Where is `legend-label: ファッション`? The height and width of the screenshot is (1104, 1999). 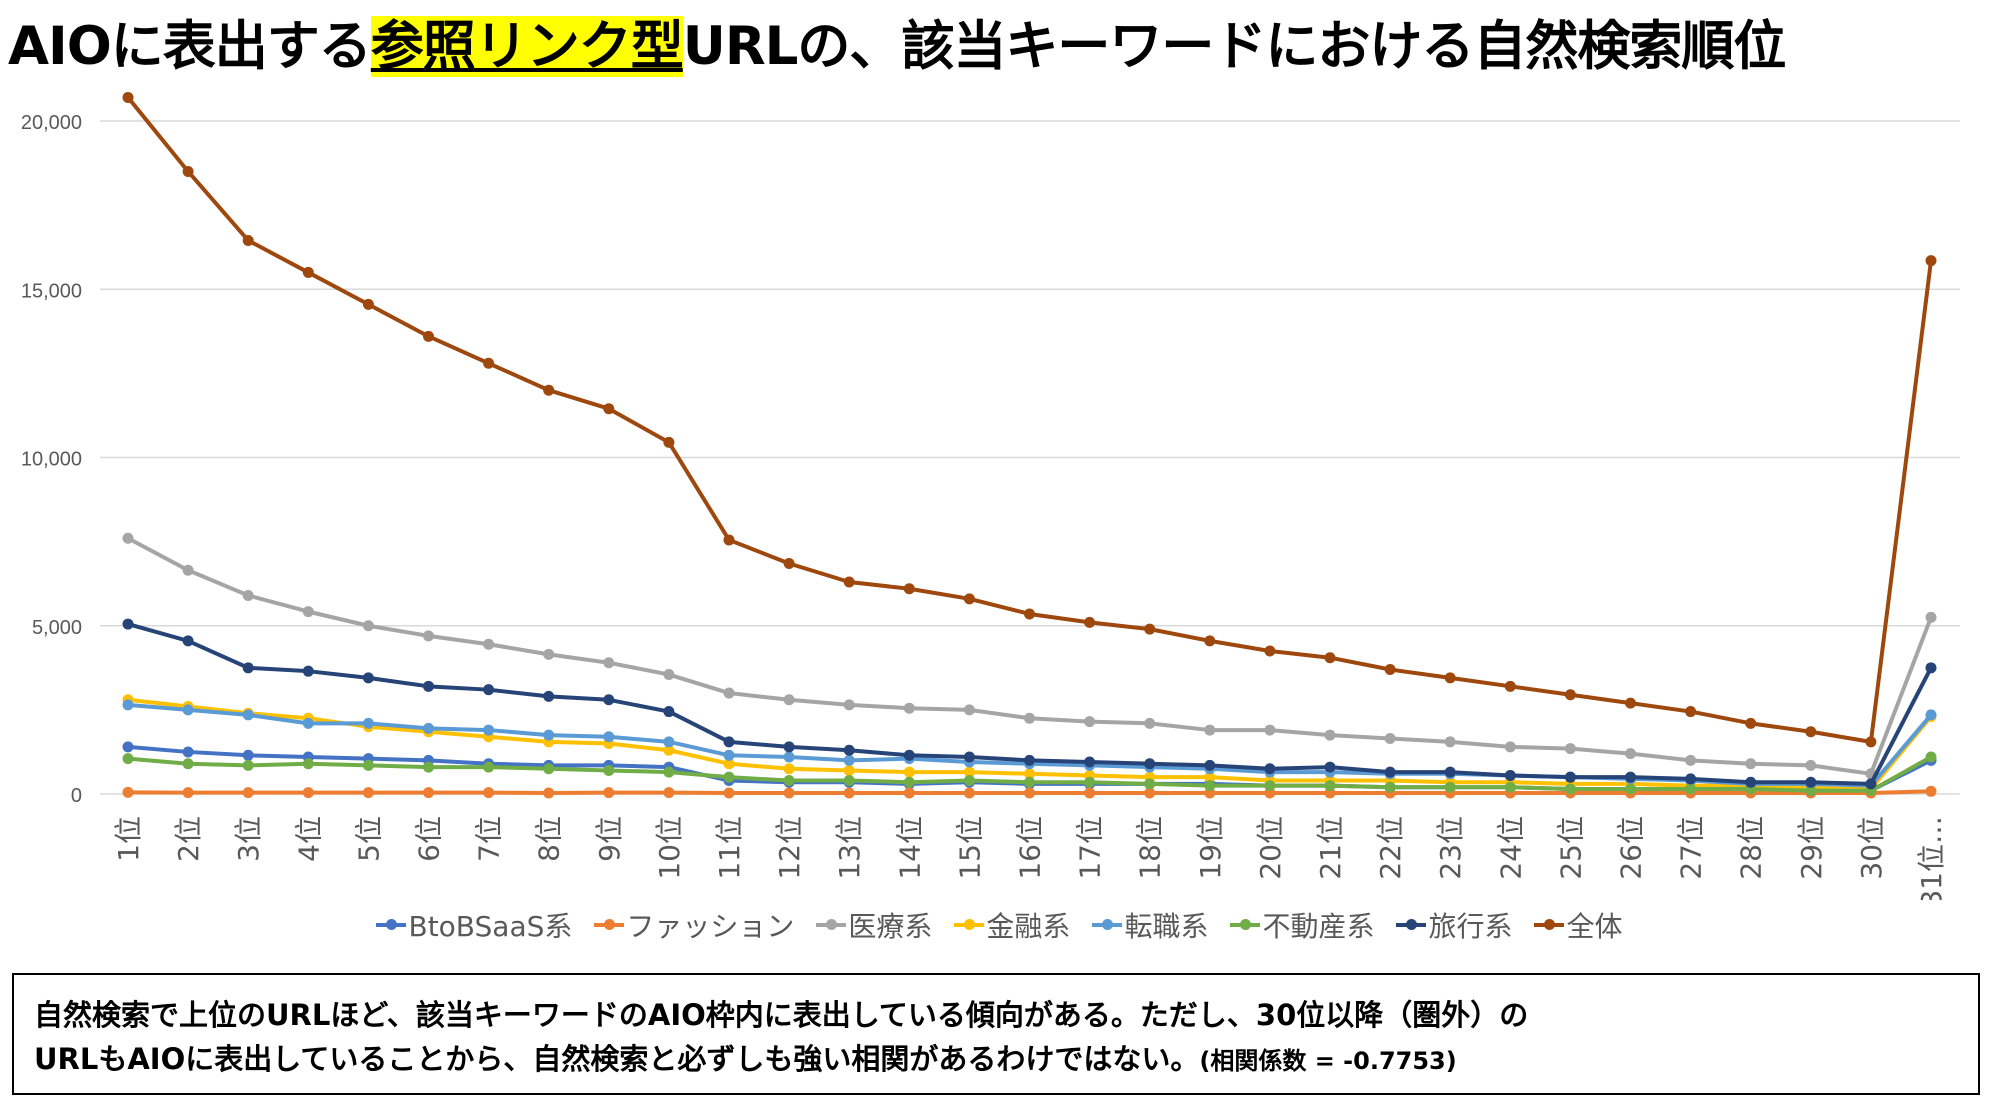
legend-label: ファッション is located at coordinates (710, 926).